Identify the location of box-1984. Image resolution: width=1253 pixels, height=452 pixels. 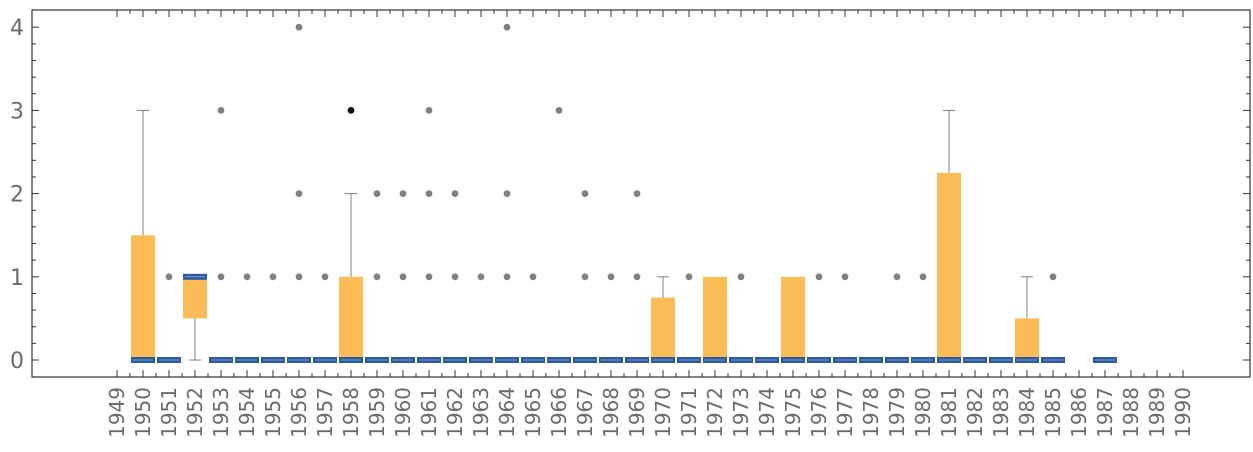
(1027, 319).